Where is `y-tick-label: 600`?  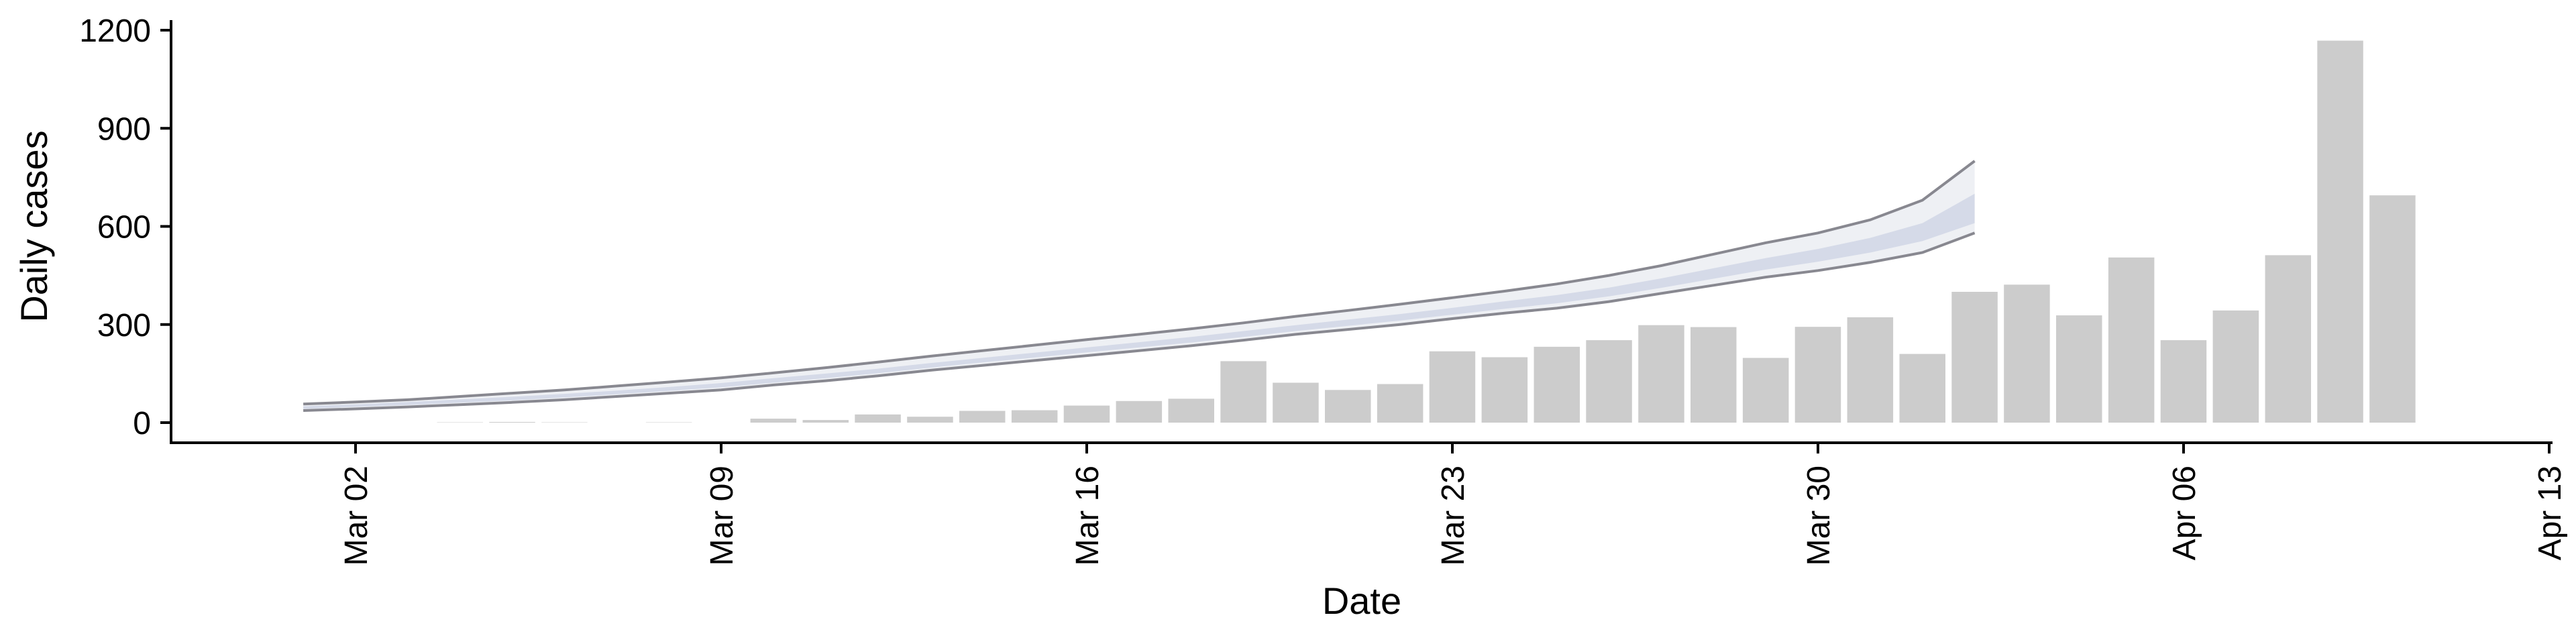 y-tick-label: 600 is located at coordinates (124, 228).